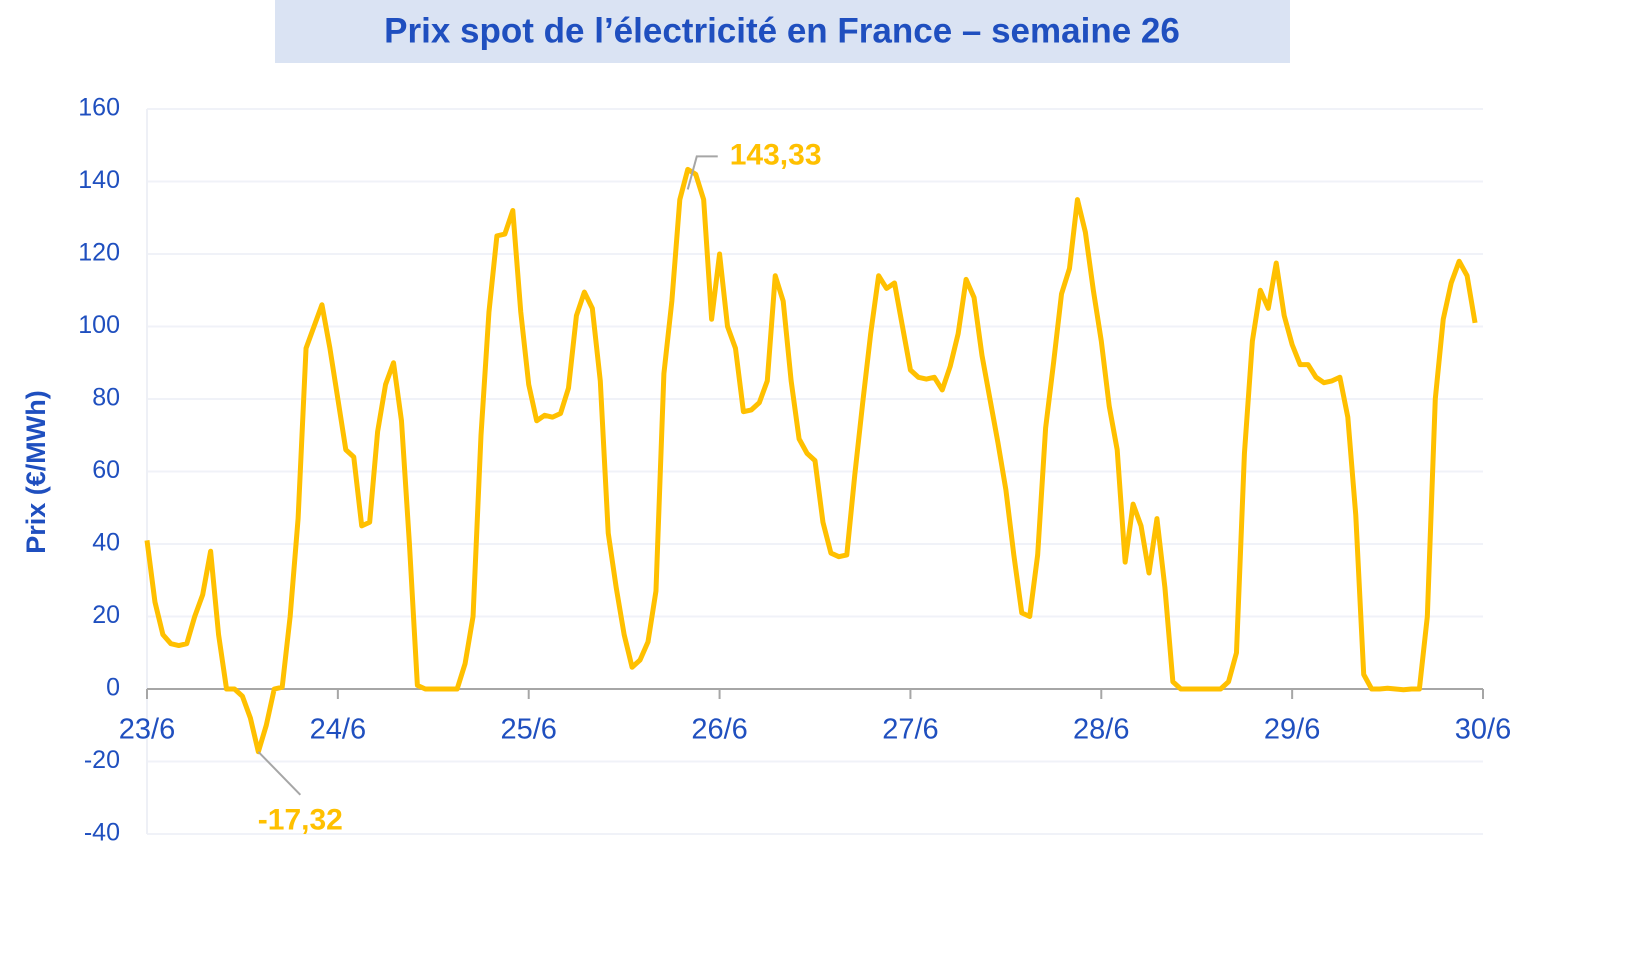  Describe the element at coordinates (99, 180) in the screenshot. I see `y-tick-label: 140` at that location.